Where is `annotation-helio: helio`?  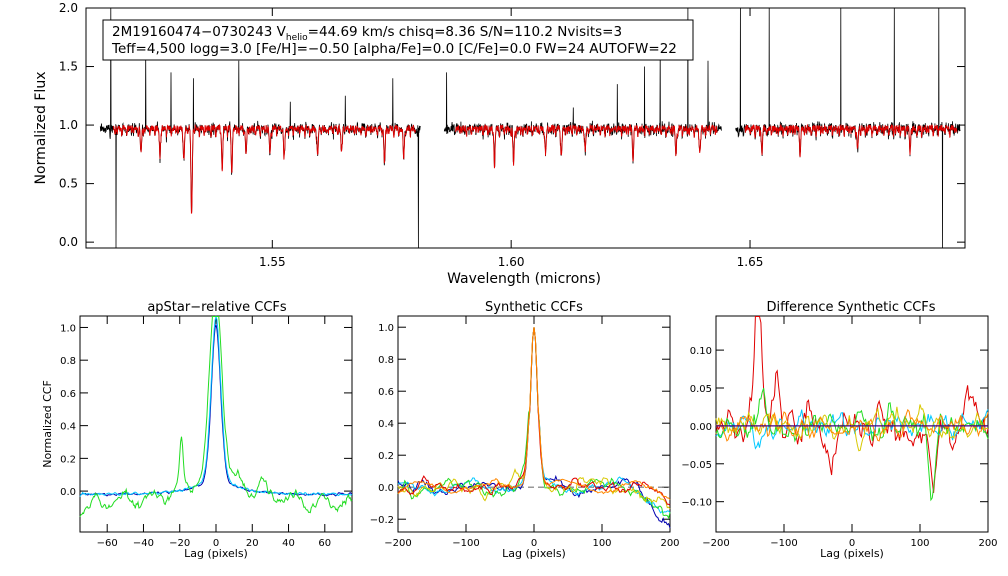
annotation-helio: helio is located at coordinates (297, 38).